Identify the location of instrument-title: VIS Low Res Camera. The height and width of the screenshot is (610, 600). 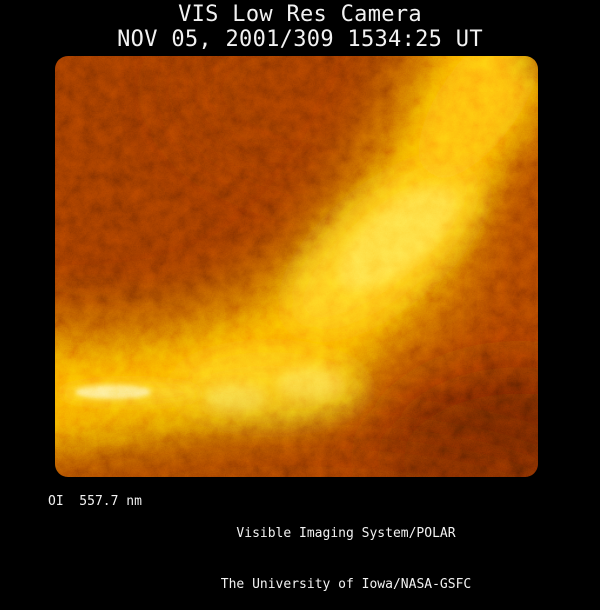
(300, 14).